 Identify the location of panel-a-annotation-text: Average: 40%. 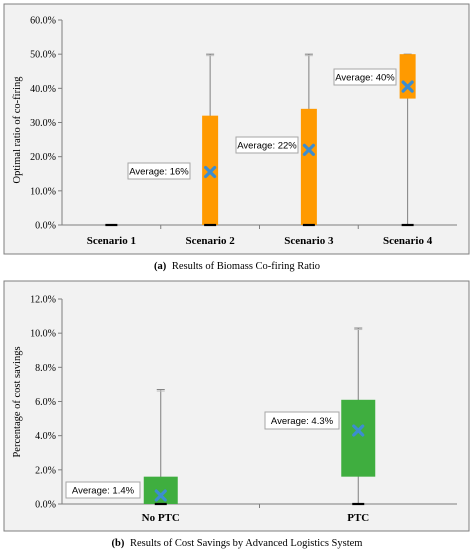
(365, 78).